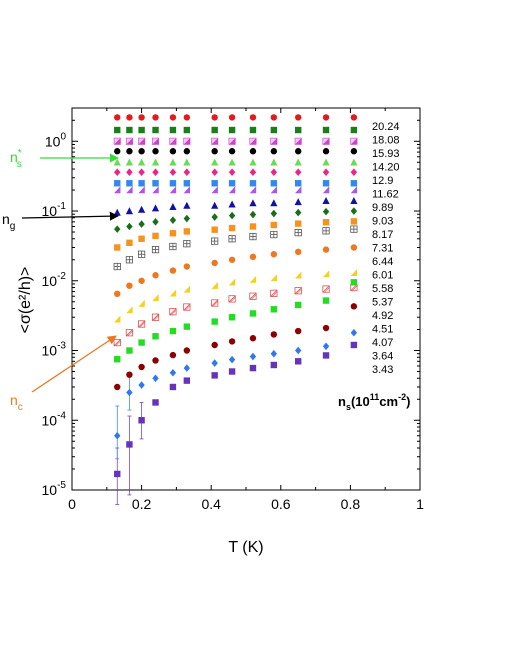  I want to click on legend-label: 6.01, so click(382, 276).